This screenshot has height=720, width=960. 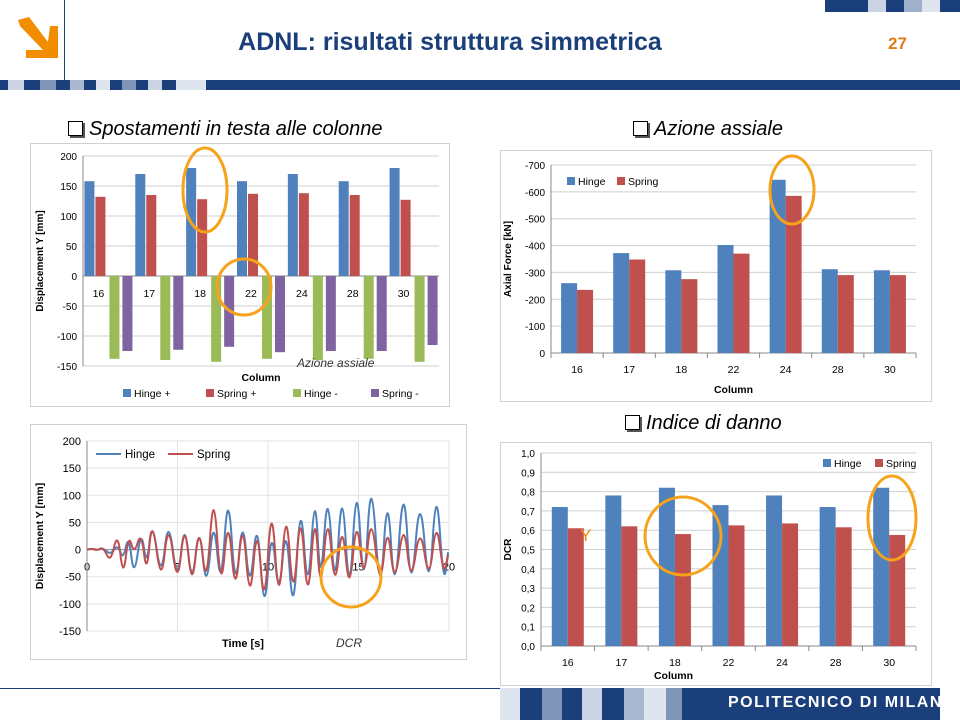 What do you see at coordinates (480, 704) in the screenshot?
I see `footer` at bounding box center [480, 704].